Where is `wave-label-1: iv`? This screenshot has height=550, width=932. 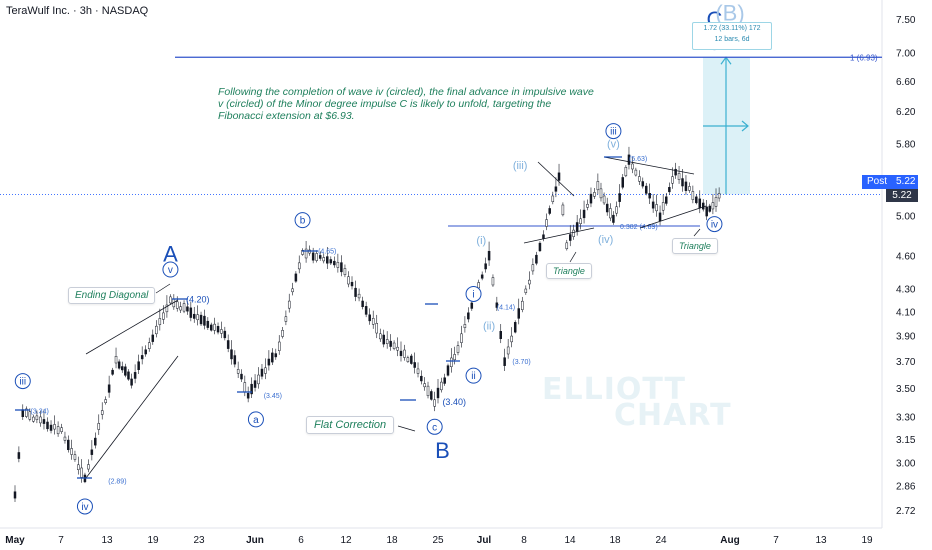 wave-label-1: iv is located at coordinates (84, 507).